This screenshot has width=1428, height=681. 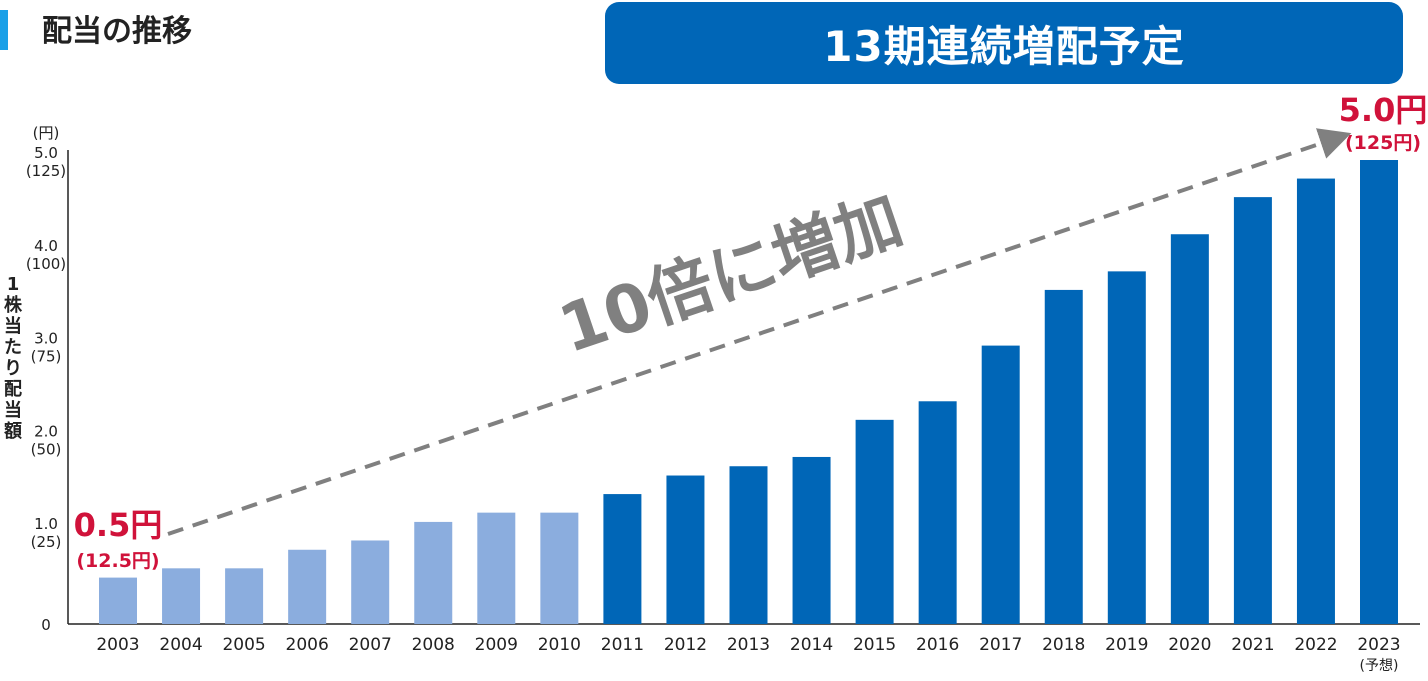 I want to click on x-tick-2014: 2014, so click(x=811, y=645).